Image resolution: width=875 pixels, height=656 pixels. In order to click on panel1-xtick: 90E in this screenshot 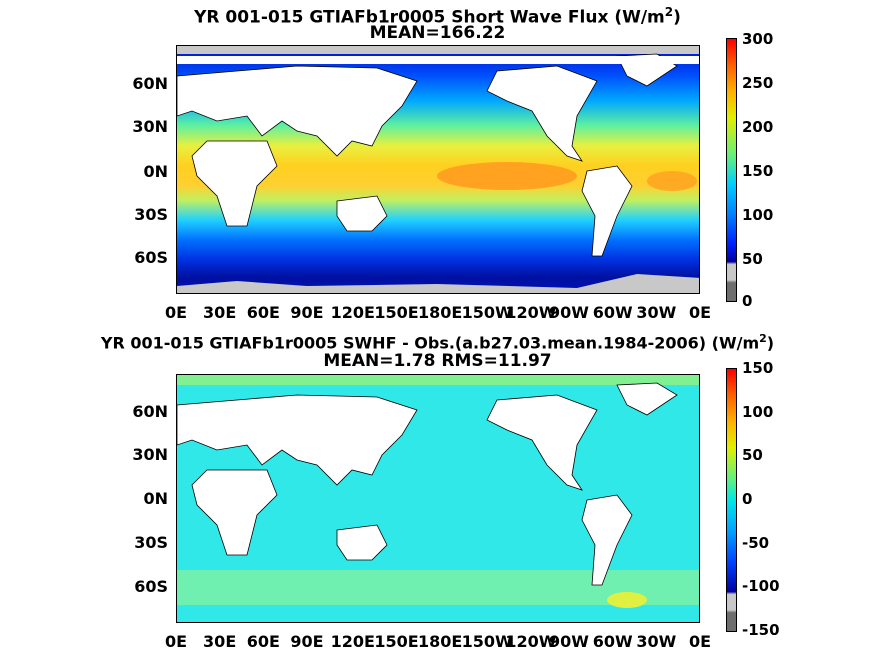, I will do `click(307, 312)`.